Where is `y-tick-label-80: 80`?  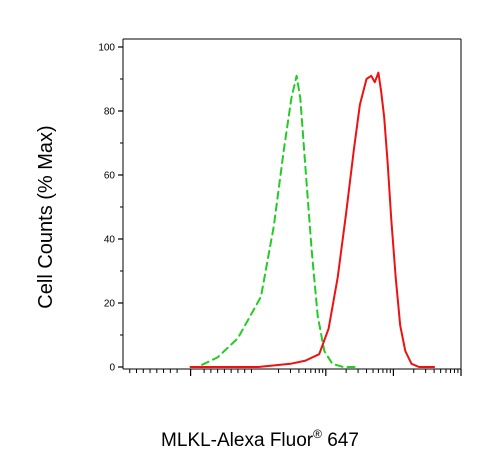
y-tick-label-80: 80 is located at coordinates (110, 112).